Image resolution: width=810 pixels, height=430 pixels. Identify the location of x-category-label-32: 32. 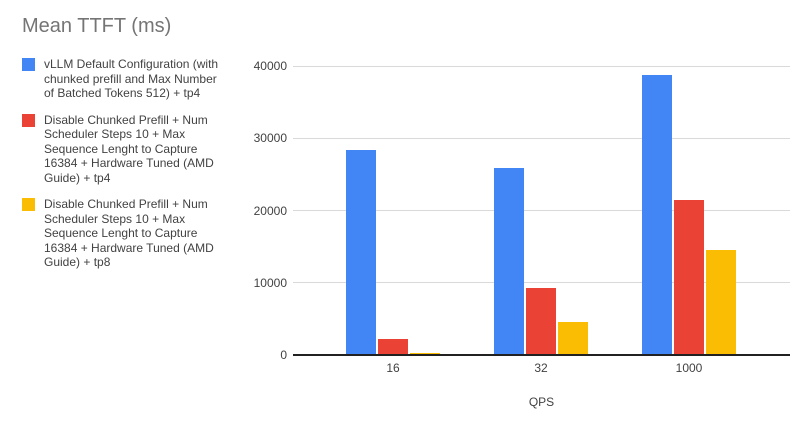
(541, 368).